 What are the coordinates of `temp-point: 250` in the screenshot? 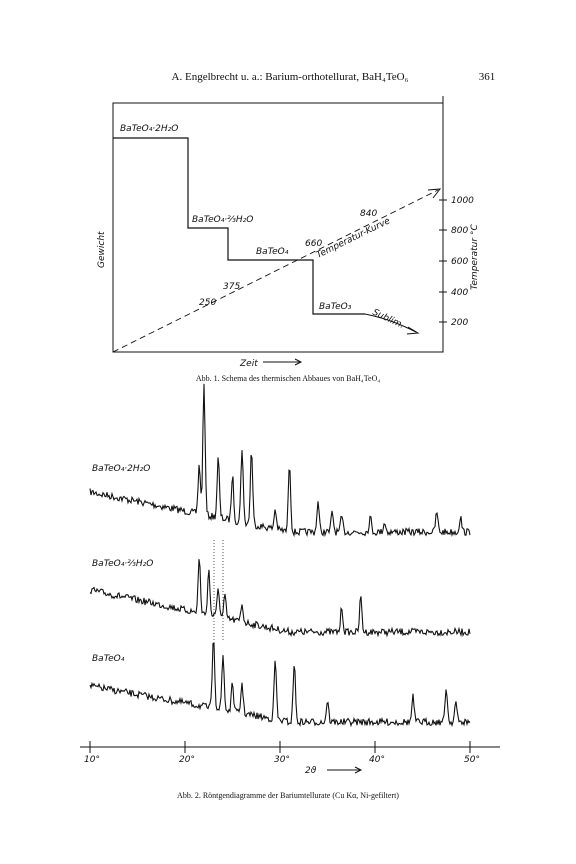 It's located at (207, 303).